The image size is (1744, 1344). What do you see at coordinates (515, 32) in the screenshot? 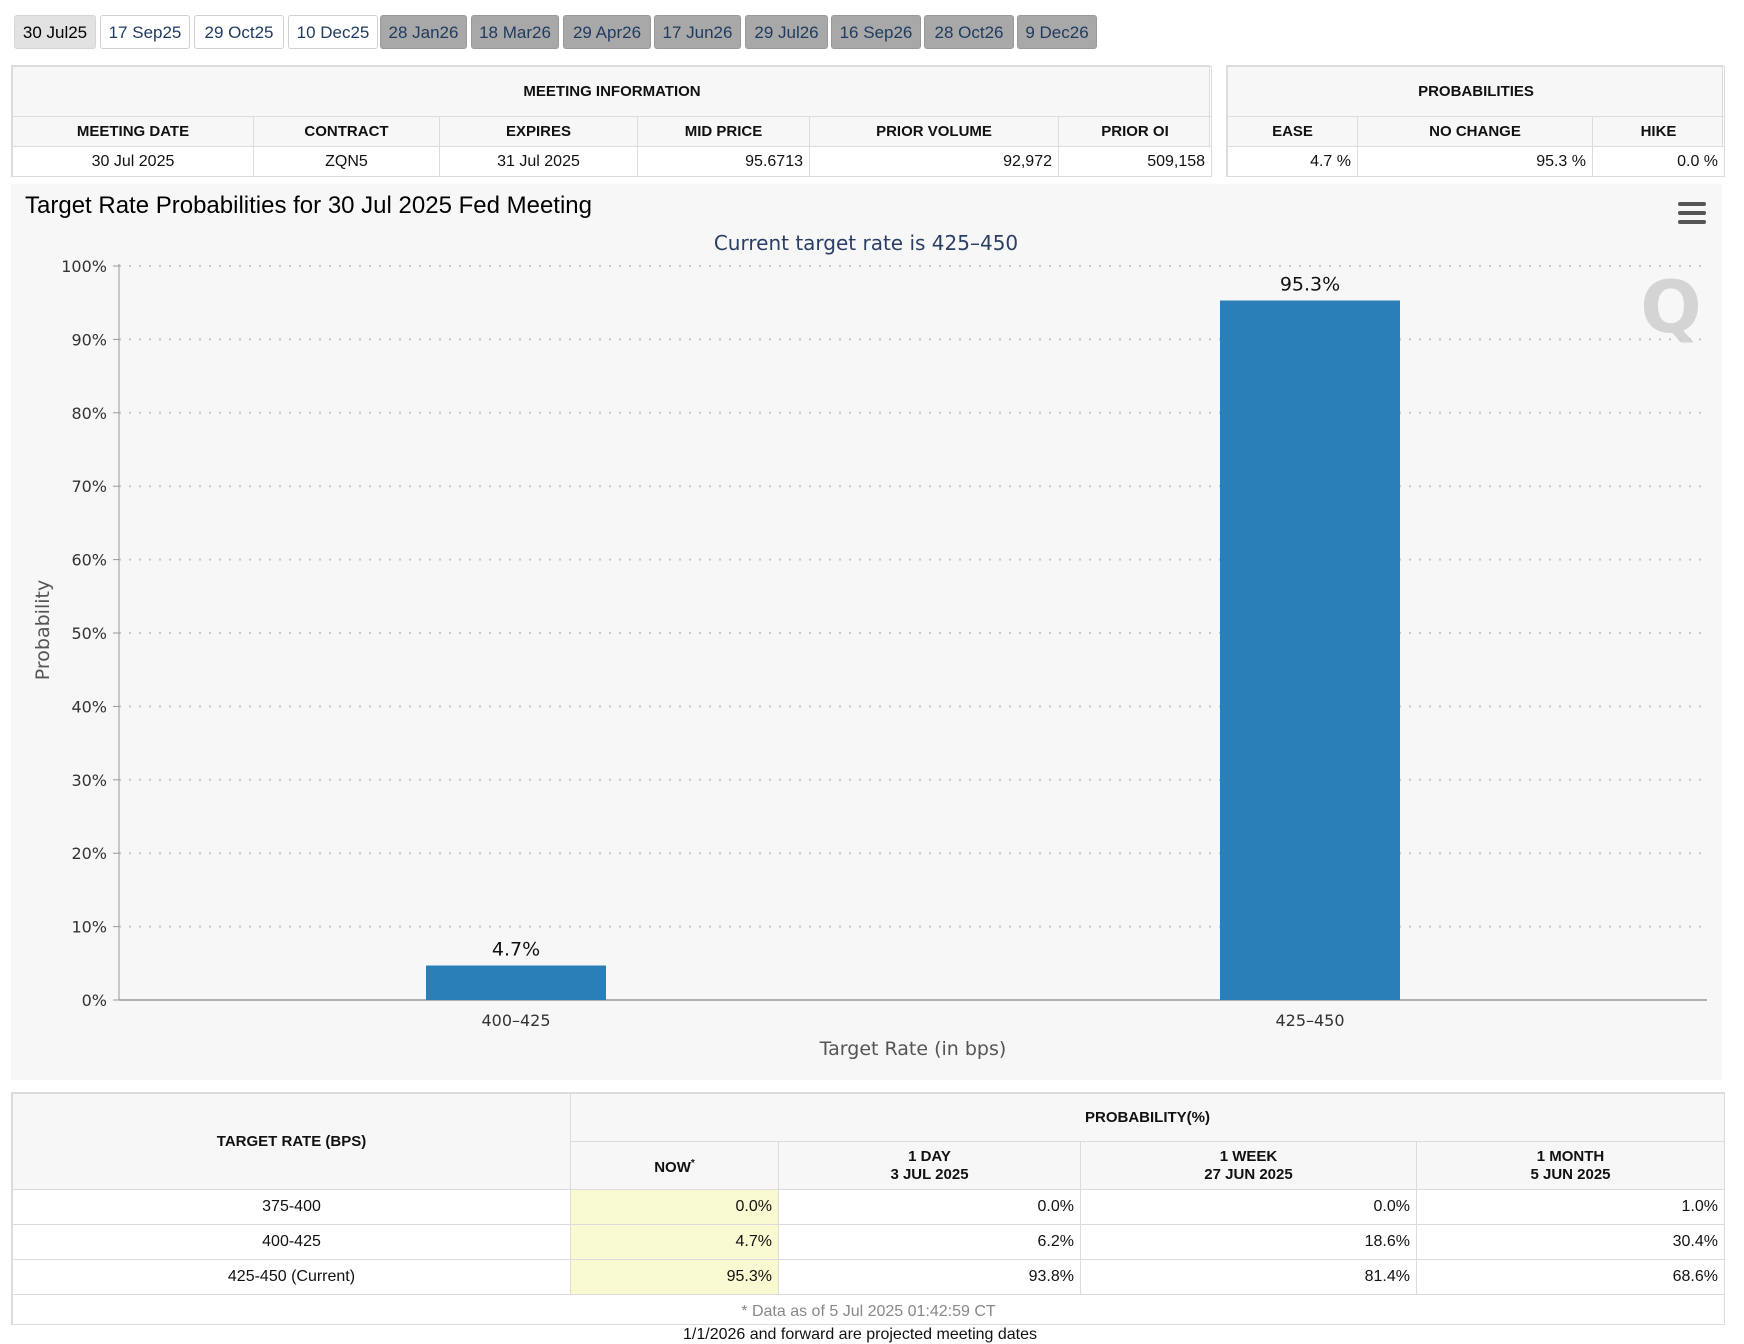
I see `tab-18-mar26: 18 Mar26` at bounding box center [515, 32].